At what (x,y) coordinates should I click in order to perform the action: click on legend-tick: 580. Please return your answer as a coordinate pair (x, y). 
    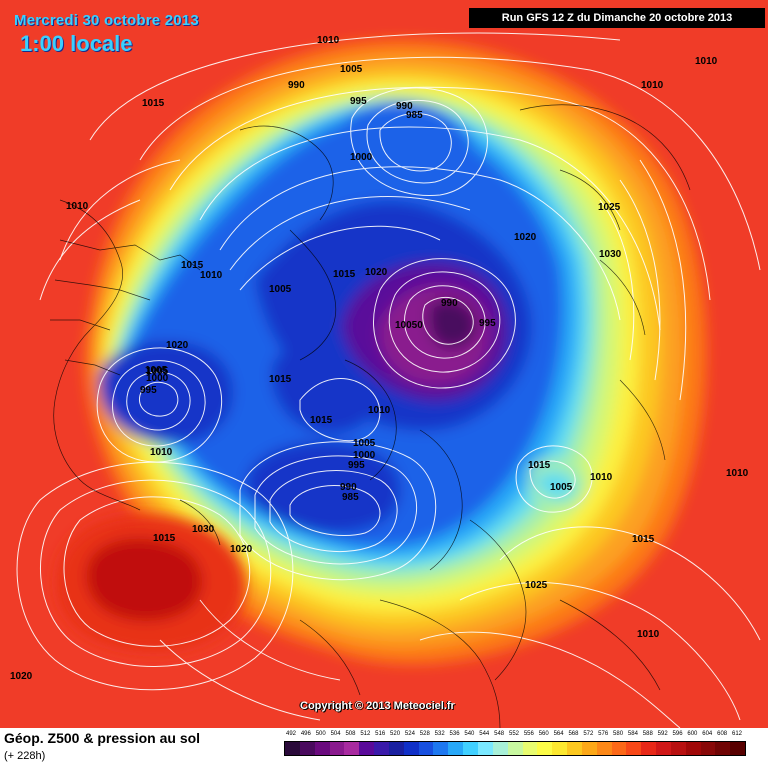
    Looking at the image, I should click on (618, 734).